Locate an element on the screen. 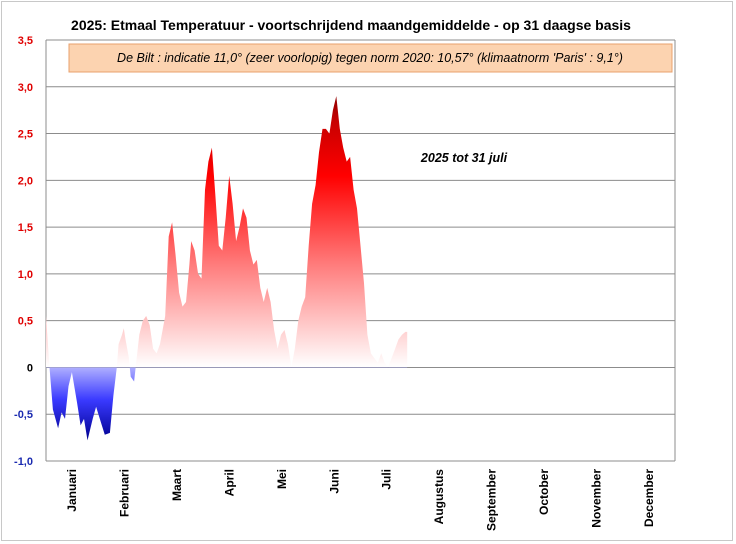 Image resolution: width=736 pixels, height=544 pixels. y-tick-label-0: 3,5 is located at coordinates (25, 41).